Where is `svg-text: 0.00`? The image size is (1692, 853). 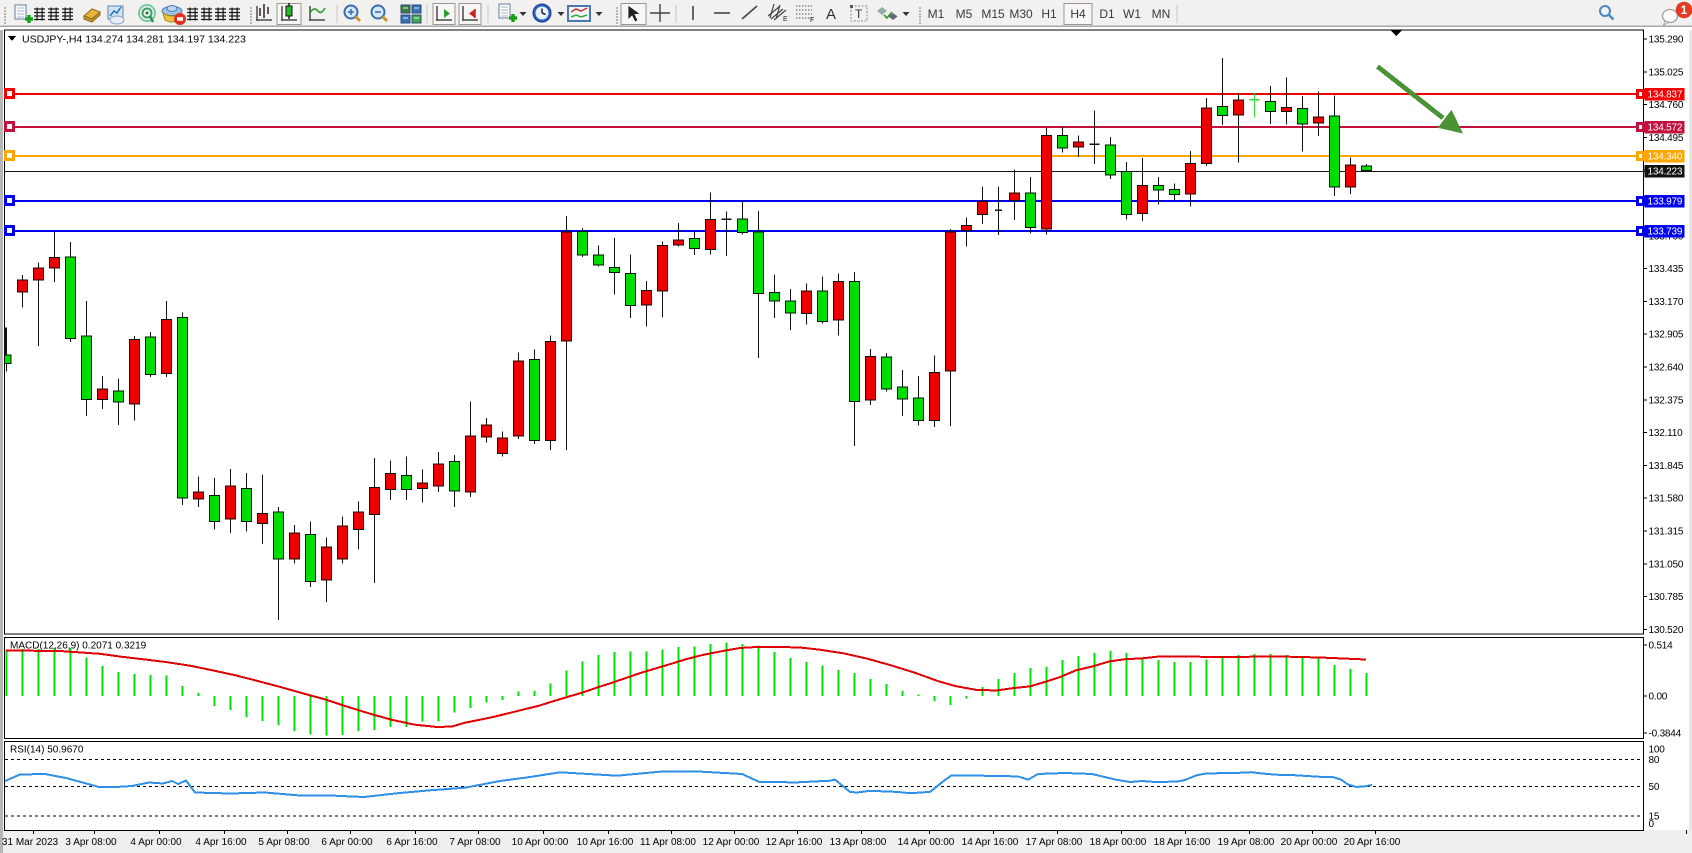 svg-text: 0.00 is located at coordinates (1658, 697).